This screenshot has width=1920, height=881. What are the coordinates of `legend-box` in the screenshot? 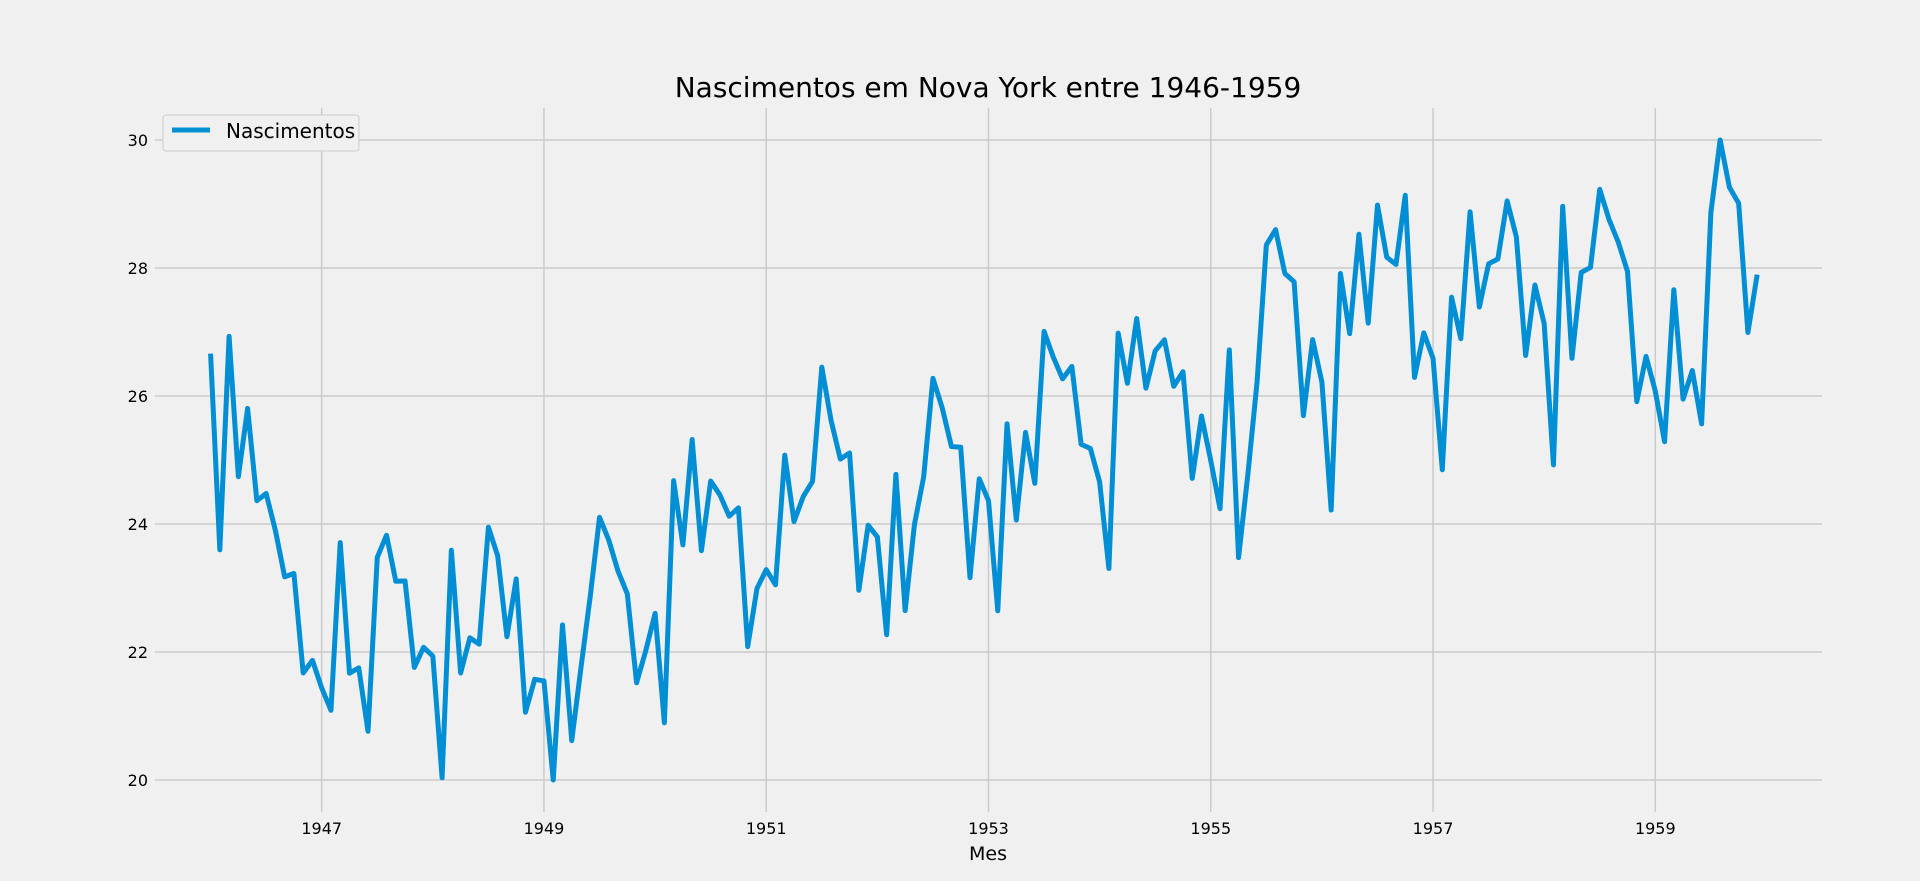 It's located at (261, 133).